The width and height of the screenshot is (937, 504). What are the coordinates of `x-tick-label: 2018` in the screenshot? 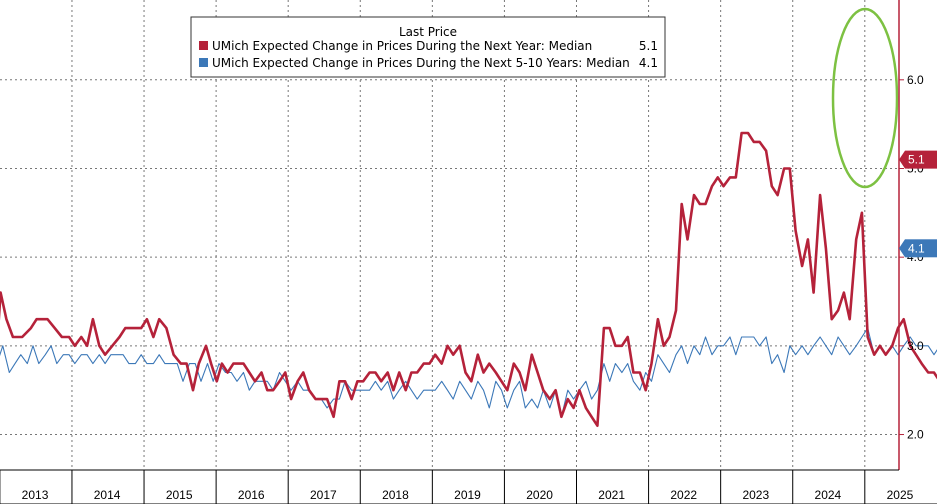 It's located at (395, 495).